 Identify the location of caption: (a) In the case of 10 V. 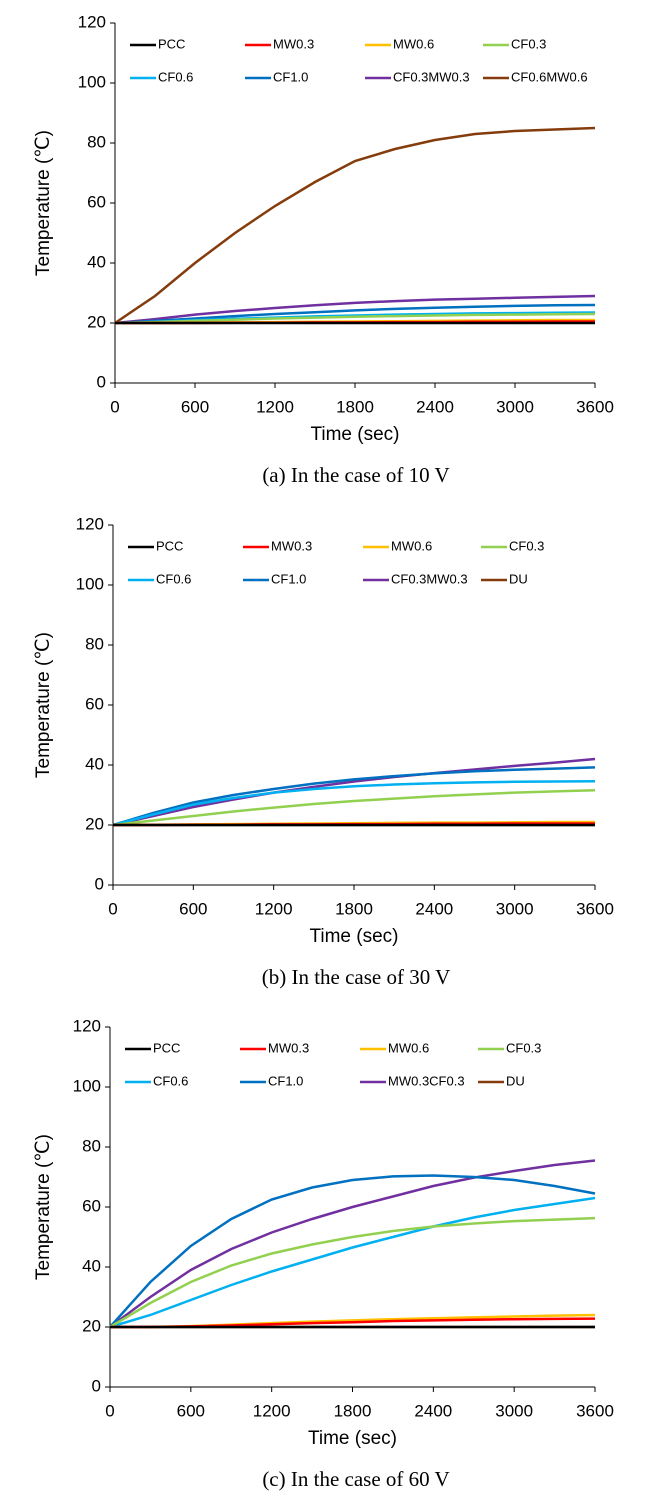
(355, 475).